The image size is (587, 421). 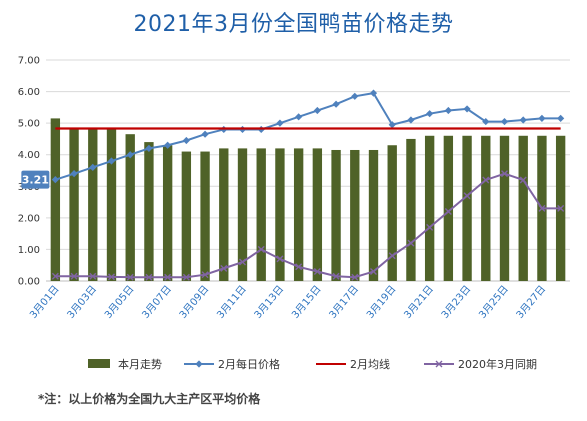 What do you see at coordinates (419, 302) in the screenshot?
I see `x-tick-label: 3月21日` at bounding box center [419, 302].